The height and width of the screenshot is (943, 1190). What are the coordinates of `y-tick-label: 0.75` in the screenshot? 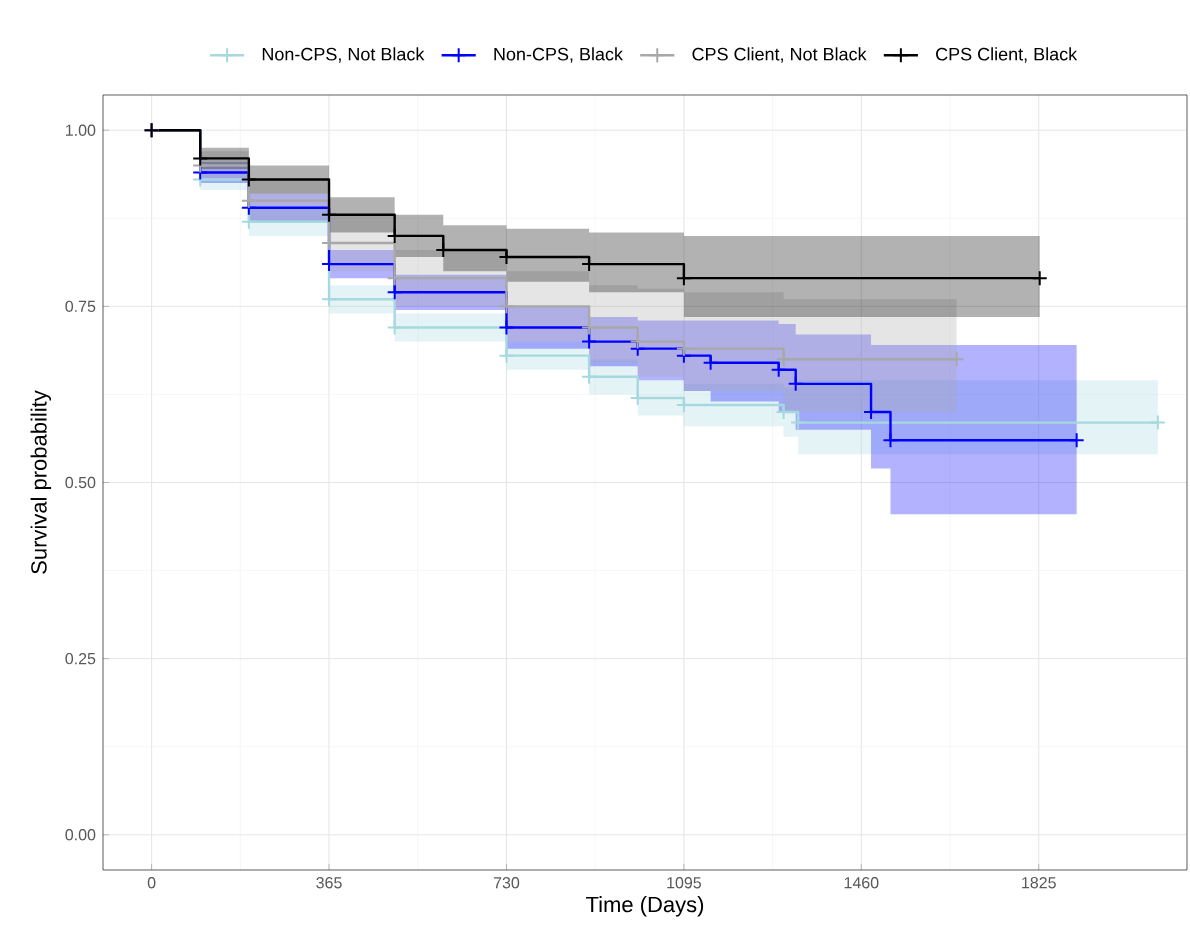 It's located at (80, 306).